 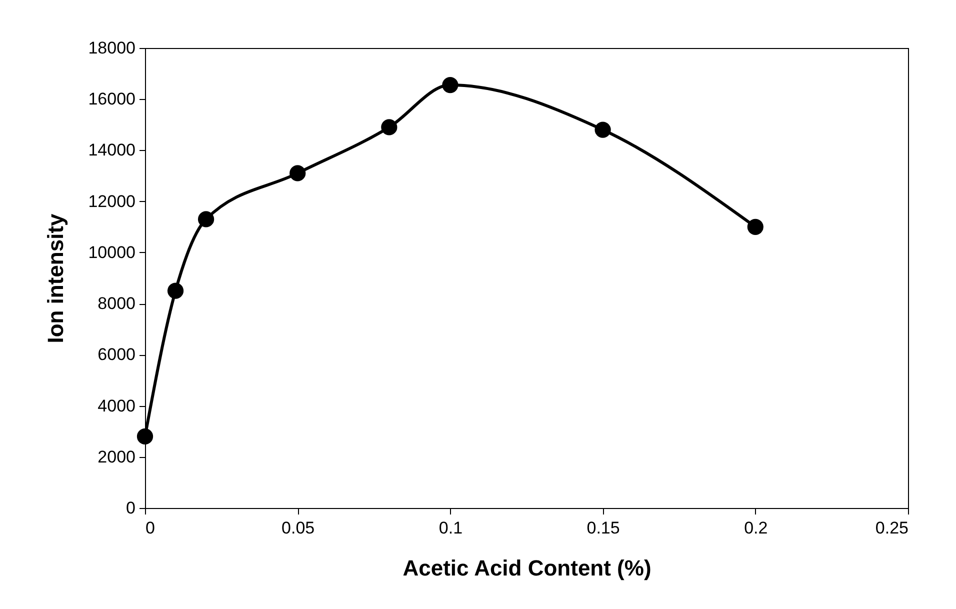 What do you see at coordinates (527, 568) in the screenshot?
I see `x-axis-title: Acetic Acid Content (%)` at bounding box center [527, 568].